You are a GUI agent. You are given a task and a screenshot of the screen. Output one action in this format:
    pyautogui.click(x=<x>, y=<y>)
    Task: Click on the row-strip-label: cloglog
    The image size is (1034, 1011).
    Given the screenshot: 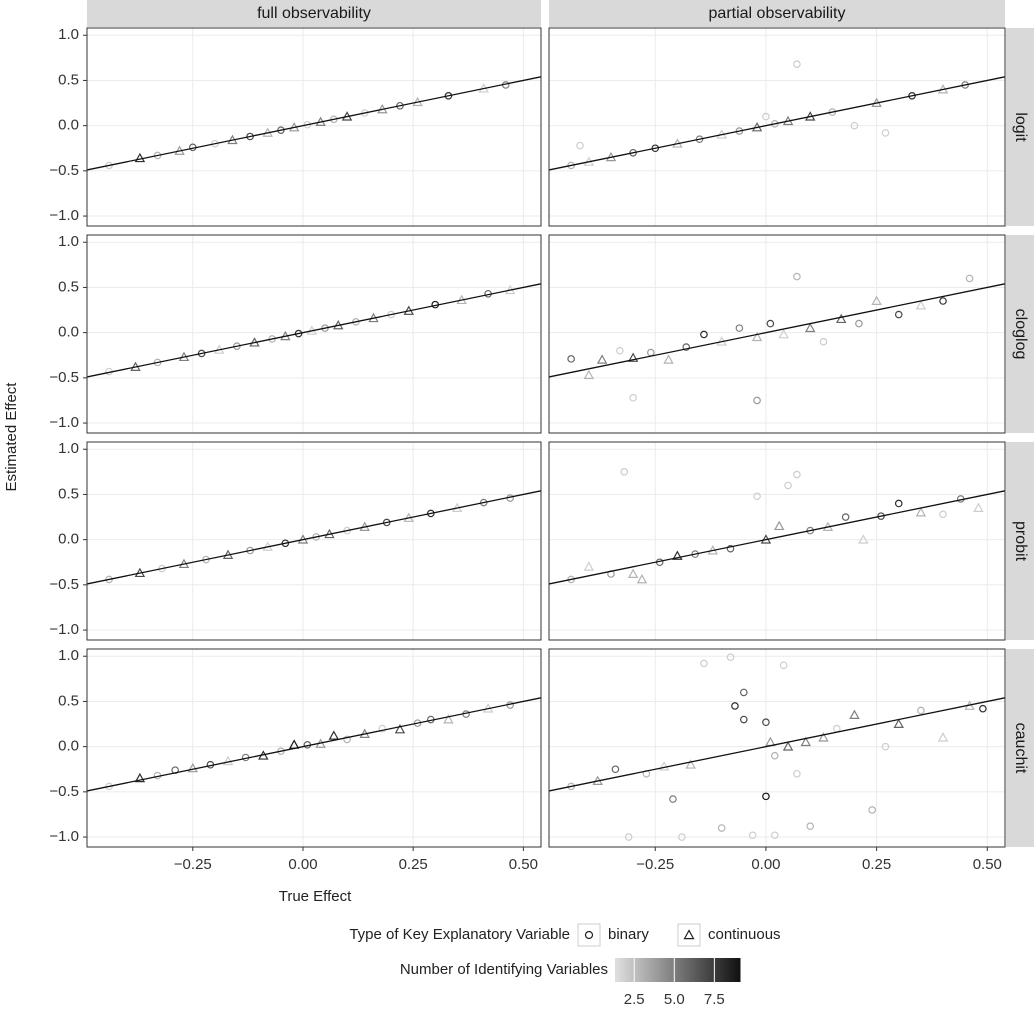 What is the action you would take?
    pyautogui.click(x=1020, y=334)
    